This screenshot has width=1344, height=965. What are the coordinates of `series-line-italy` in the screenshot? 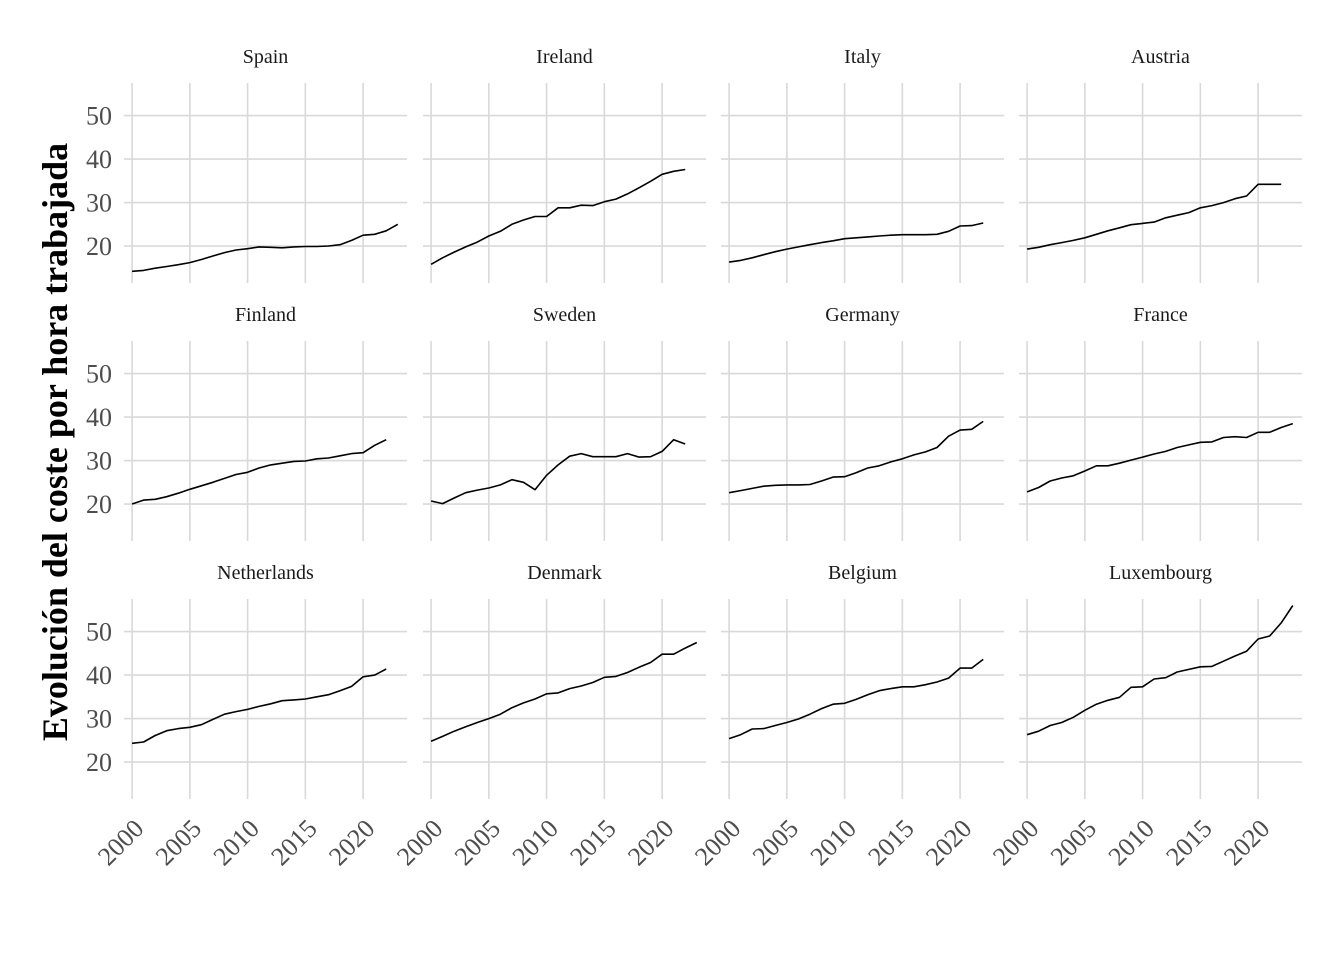 It's located at (856, 242).